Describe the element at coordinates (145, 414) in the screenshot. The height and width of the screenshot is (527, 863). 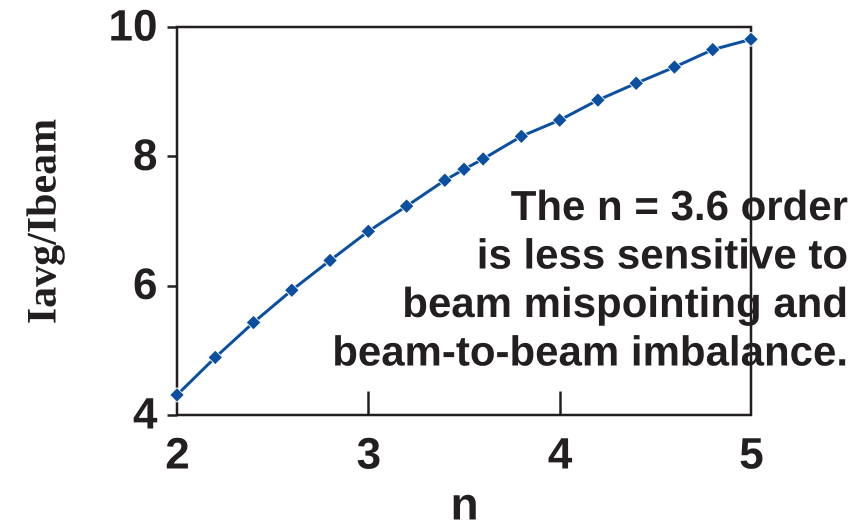
I see `y-tick-label: 4` at that location.